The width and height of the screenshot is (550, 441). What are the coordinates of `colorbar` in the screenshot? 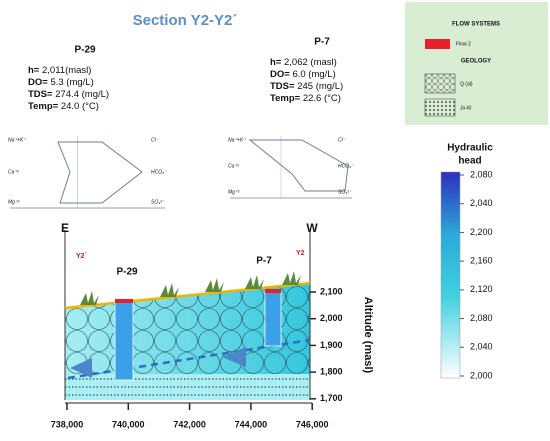 It's located at (450, 275).